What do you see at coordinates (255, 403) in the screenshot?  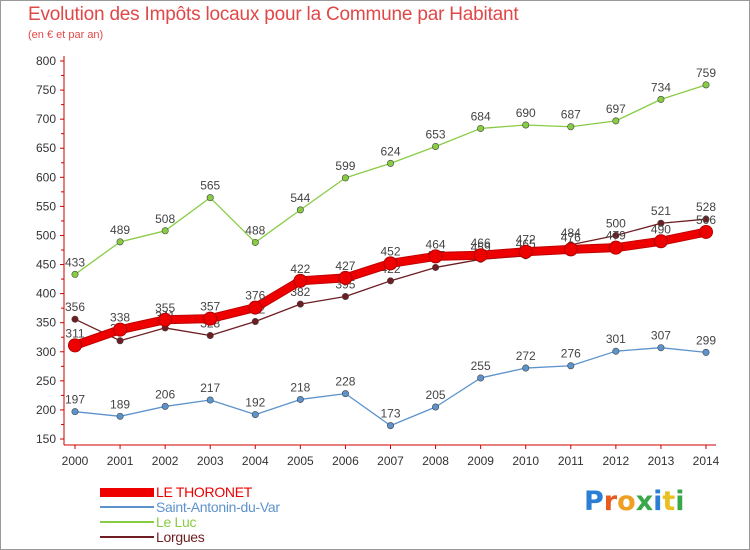 I see `data-label: 192` at bounding box center [255, 403].